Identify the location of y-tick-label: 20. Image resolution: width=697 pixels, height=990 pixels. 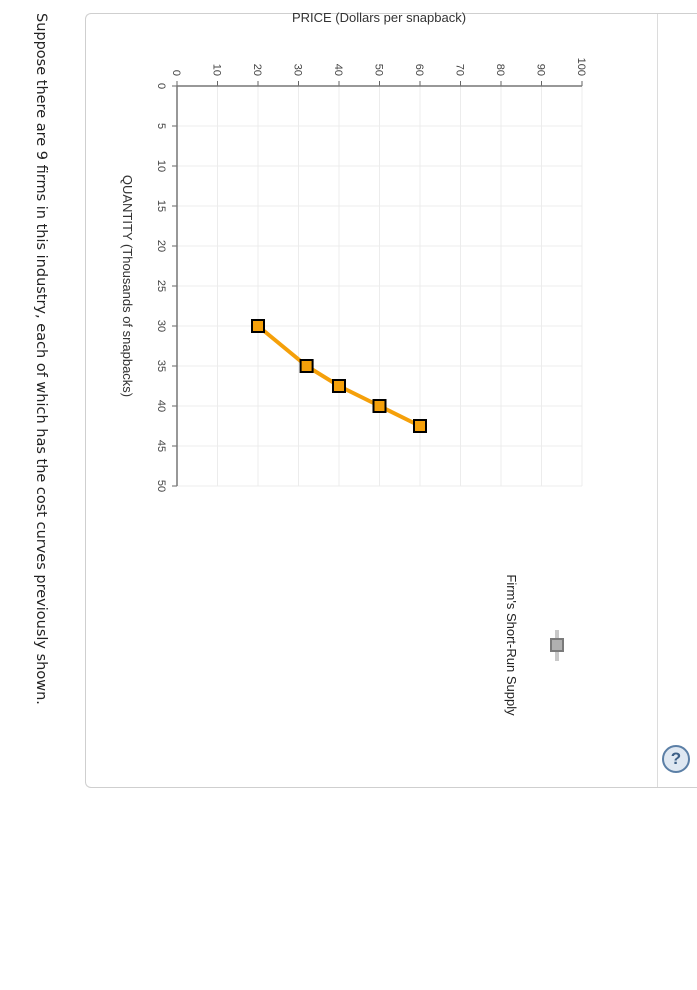
(257, 70).